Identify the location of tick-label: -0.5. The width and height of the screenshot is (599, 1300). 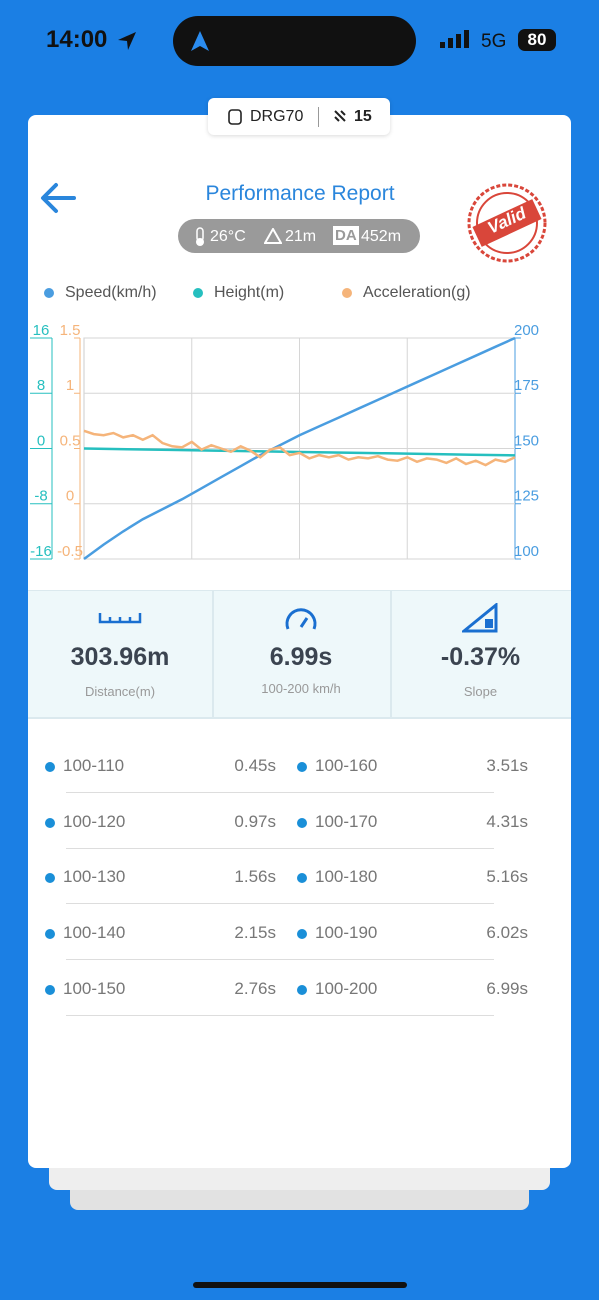
(70, 551).